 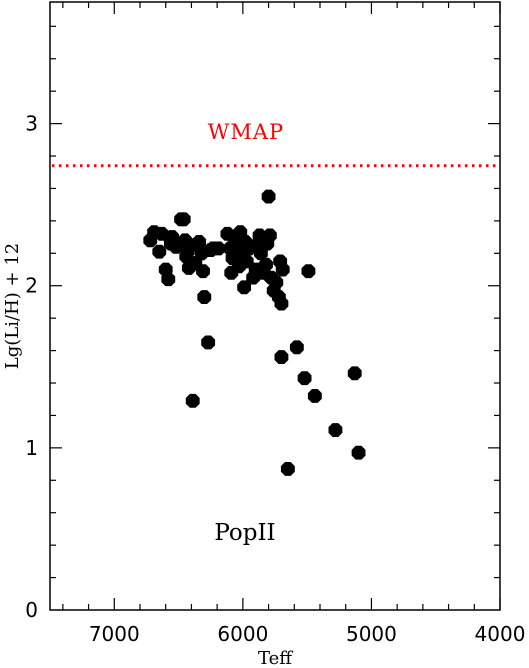 What do you see at coordinates (12, 306) in the screenshot?
I see `y-axis-title: Lg(Li/H) + 12` at bounding box center [12, 306].